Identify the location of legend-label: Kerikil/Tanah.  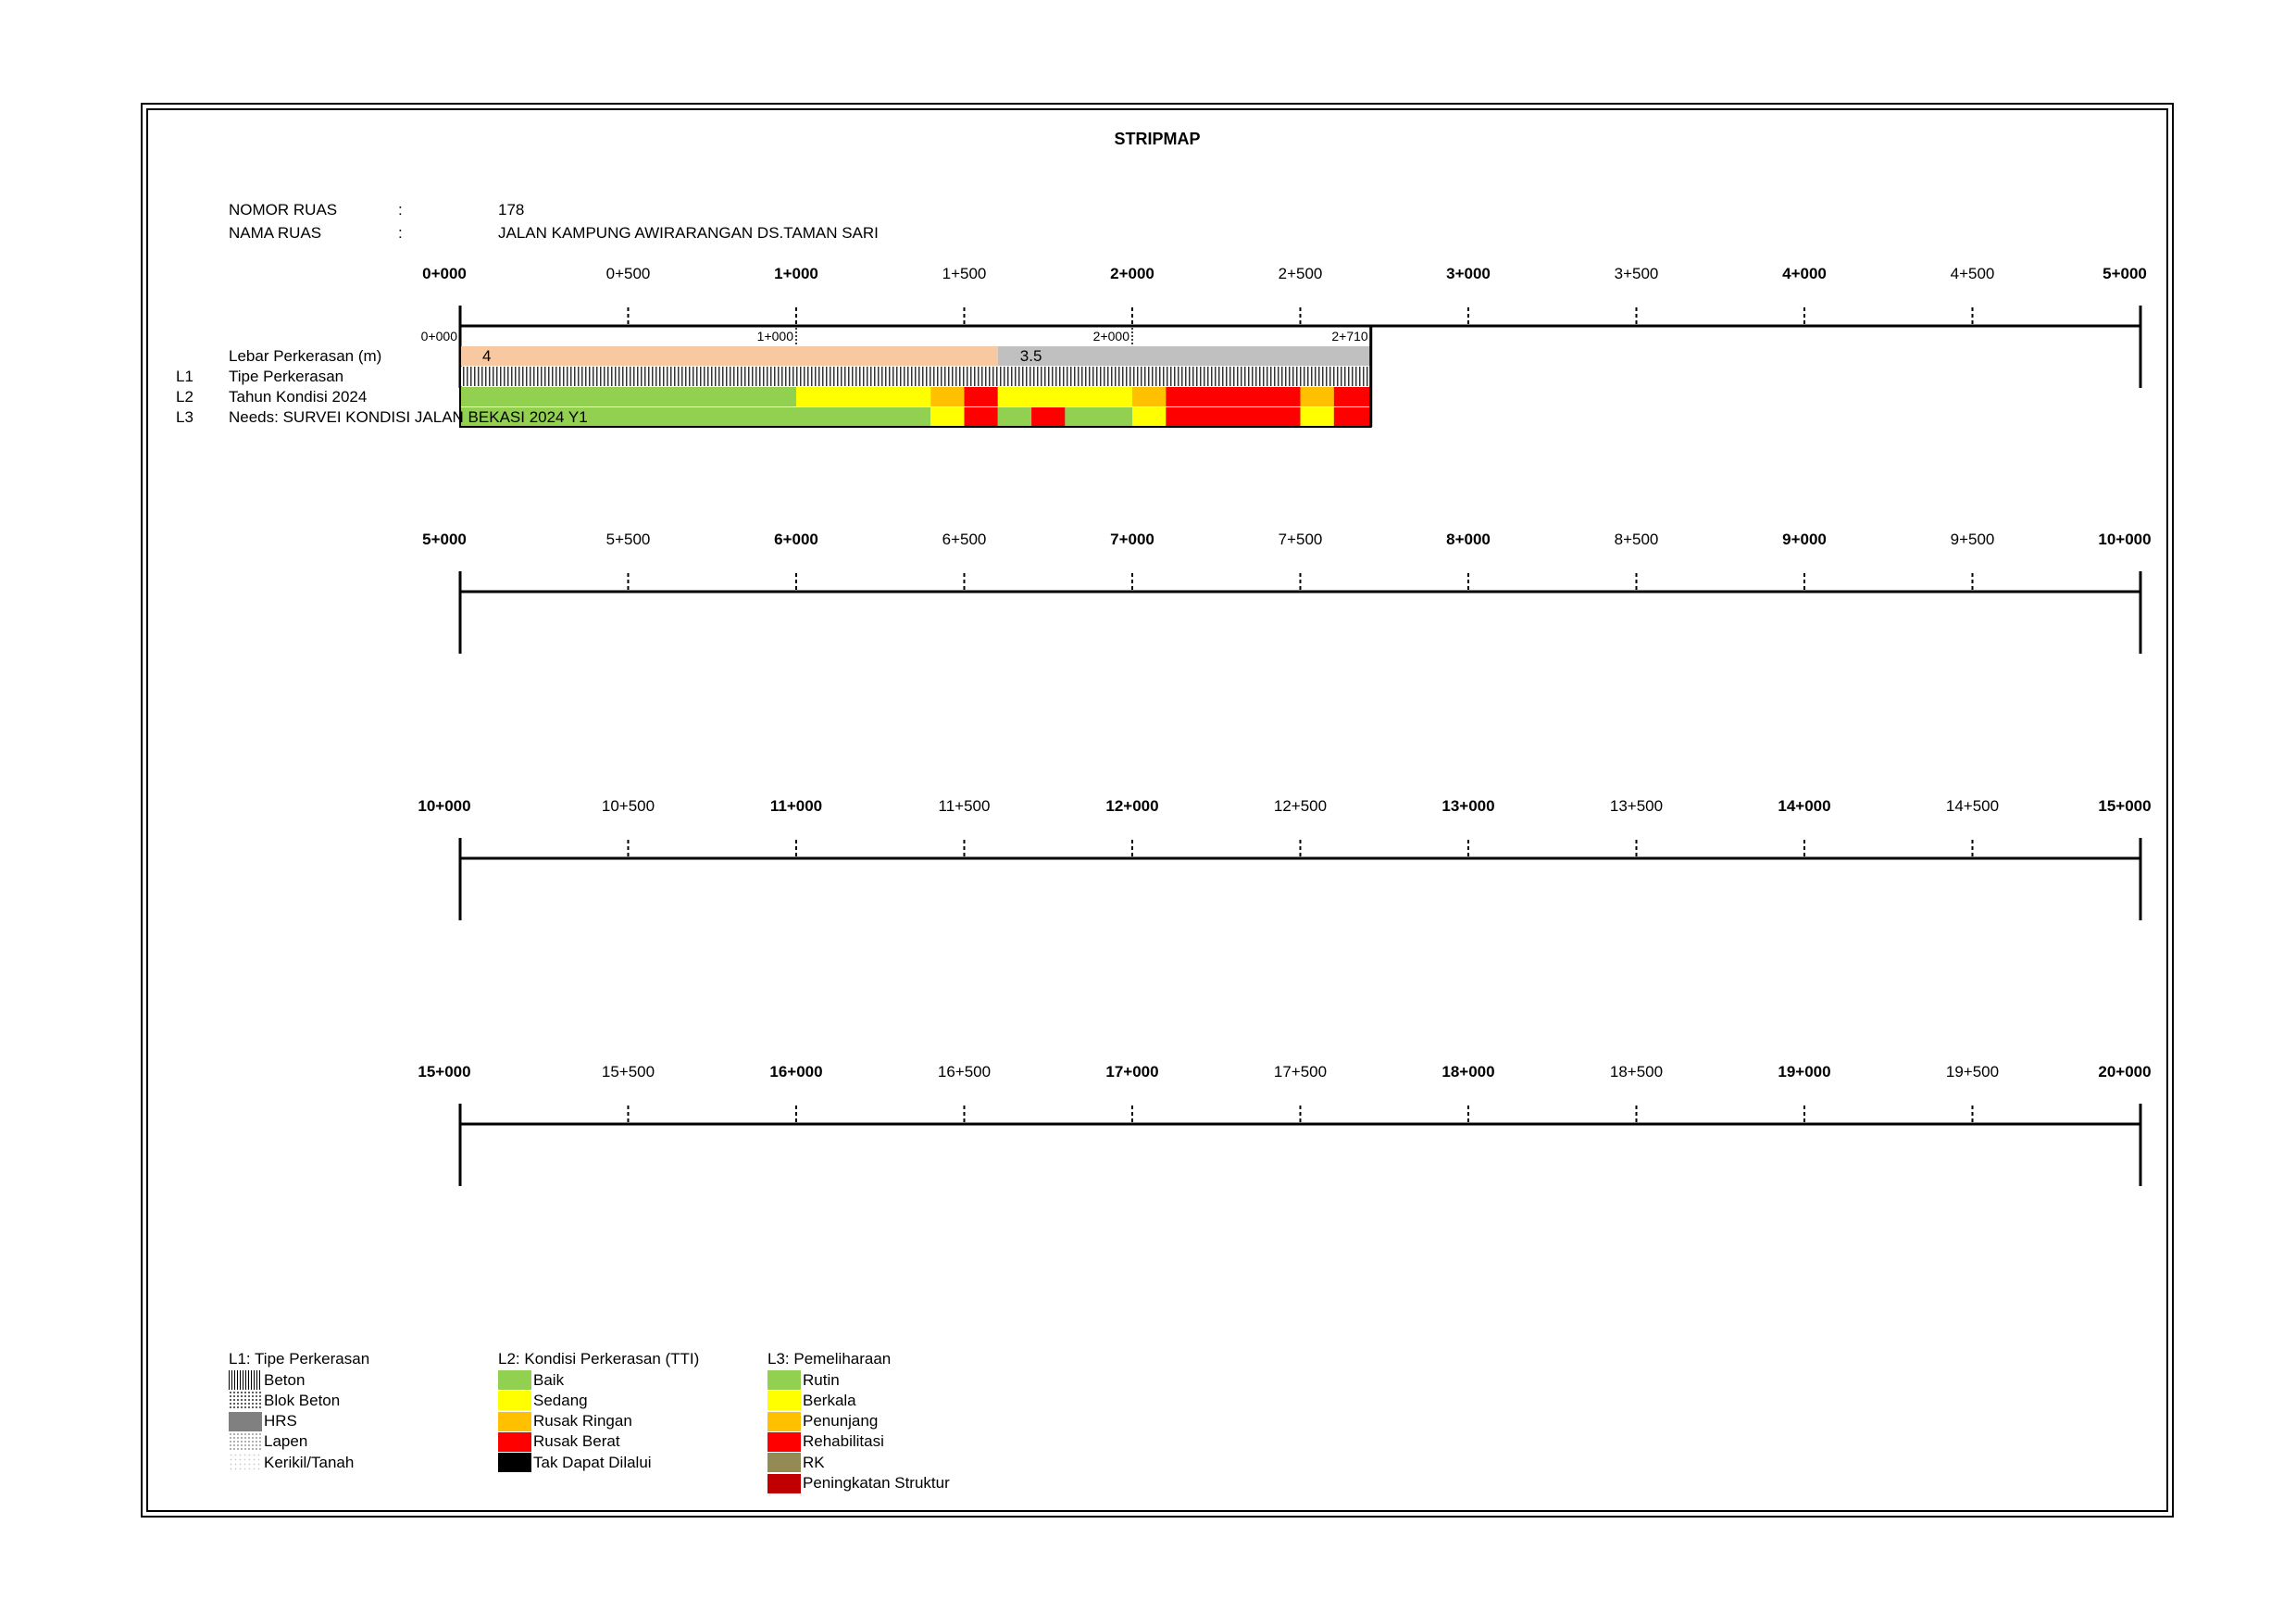
(309, 1462).